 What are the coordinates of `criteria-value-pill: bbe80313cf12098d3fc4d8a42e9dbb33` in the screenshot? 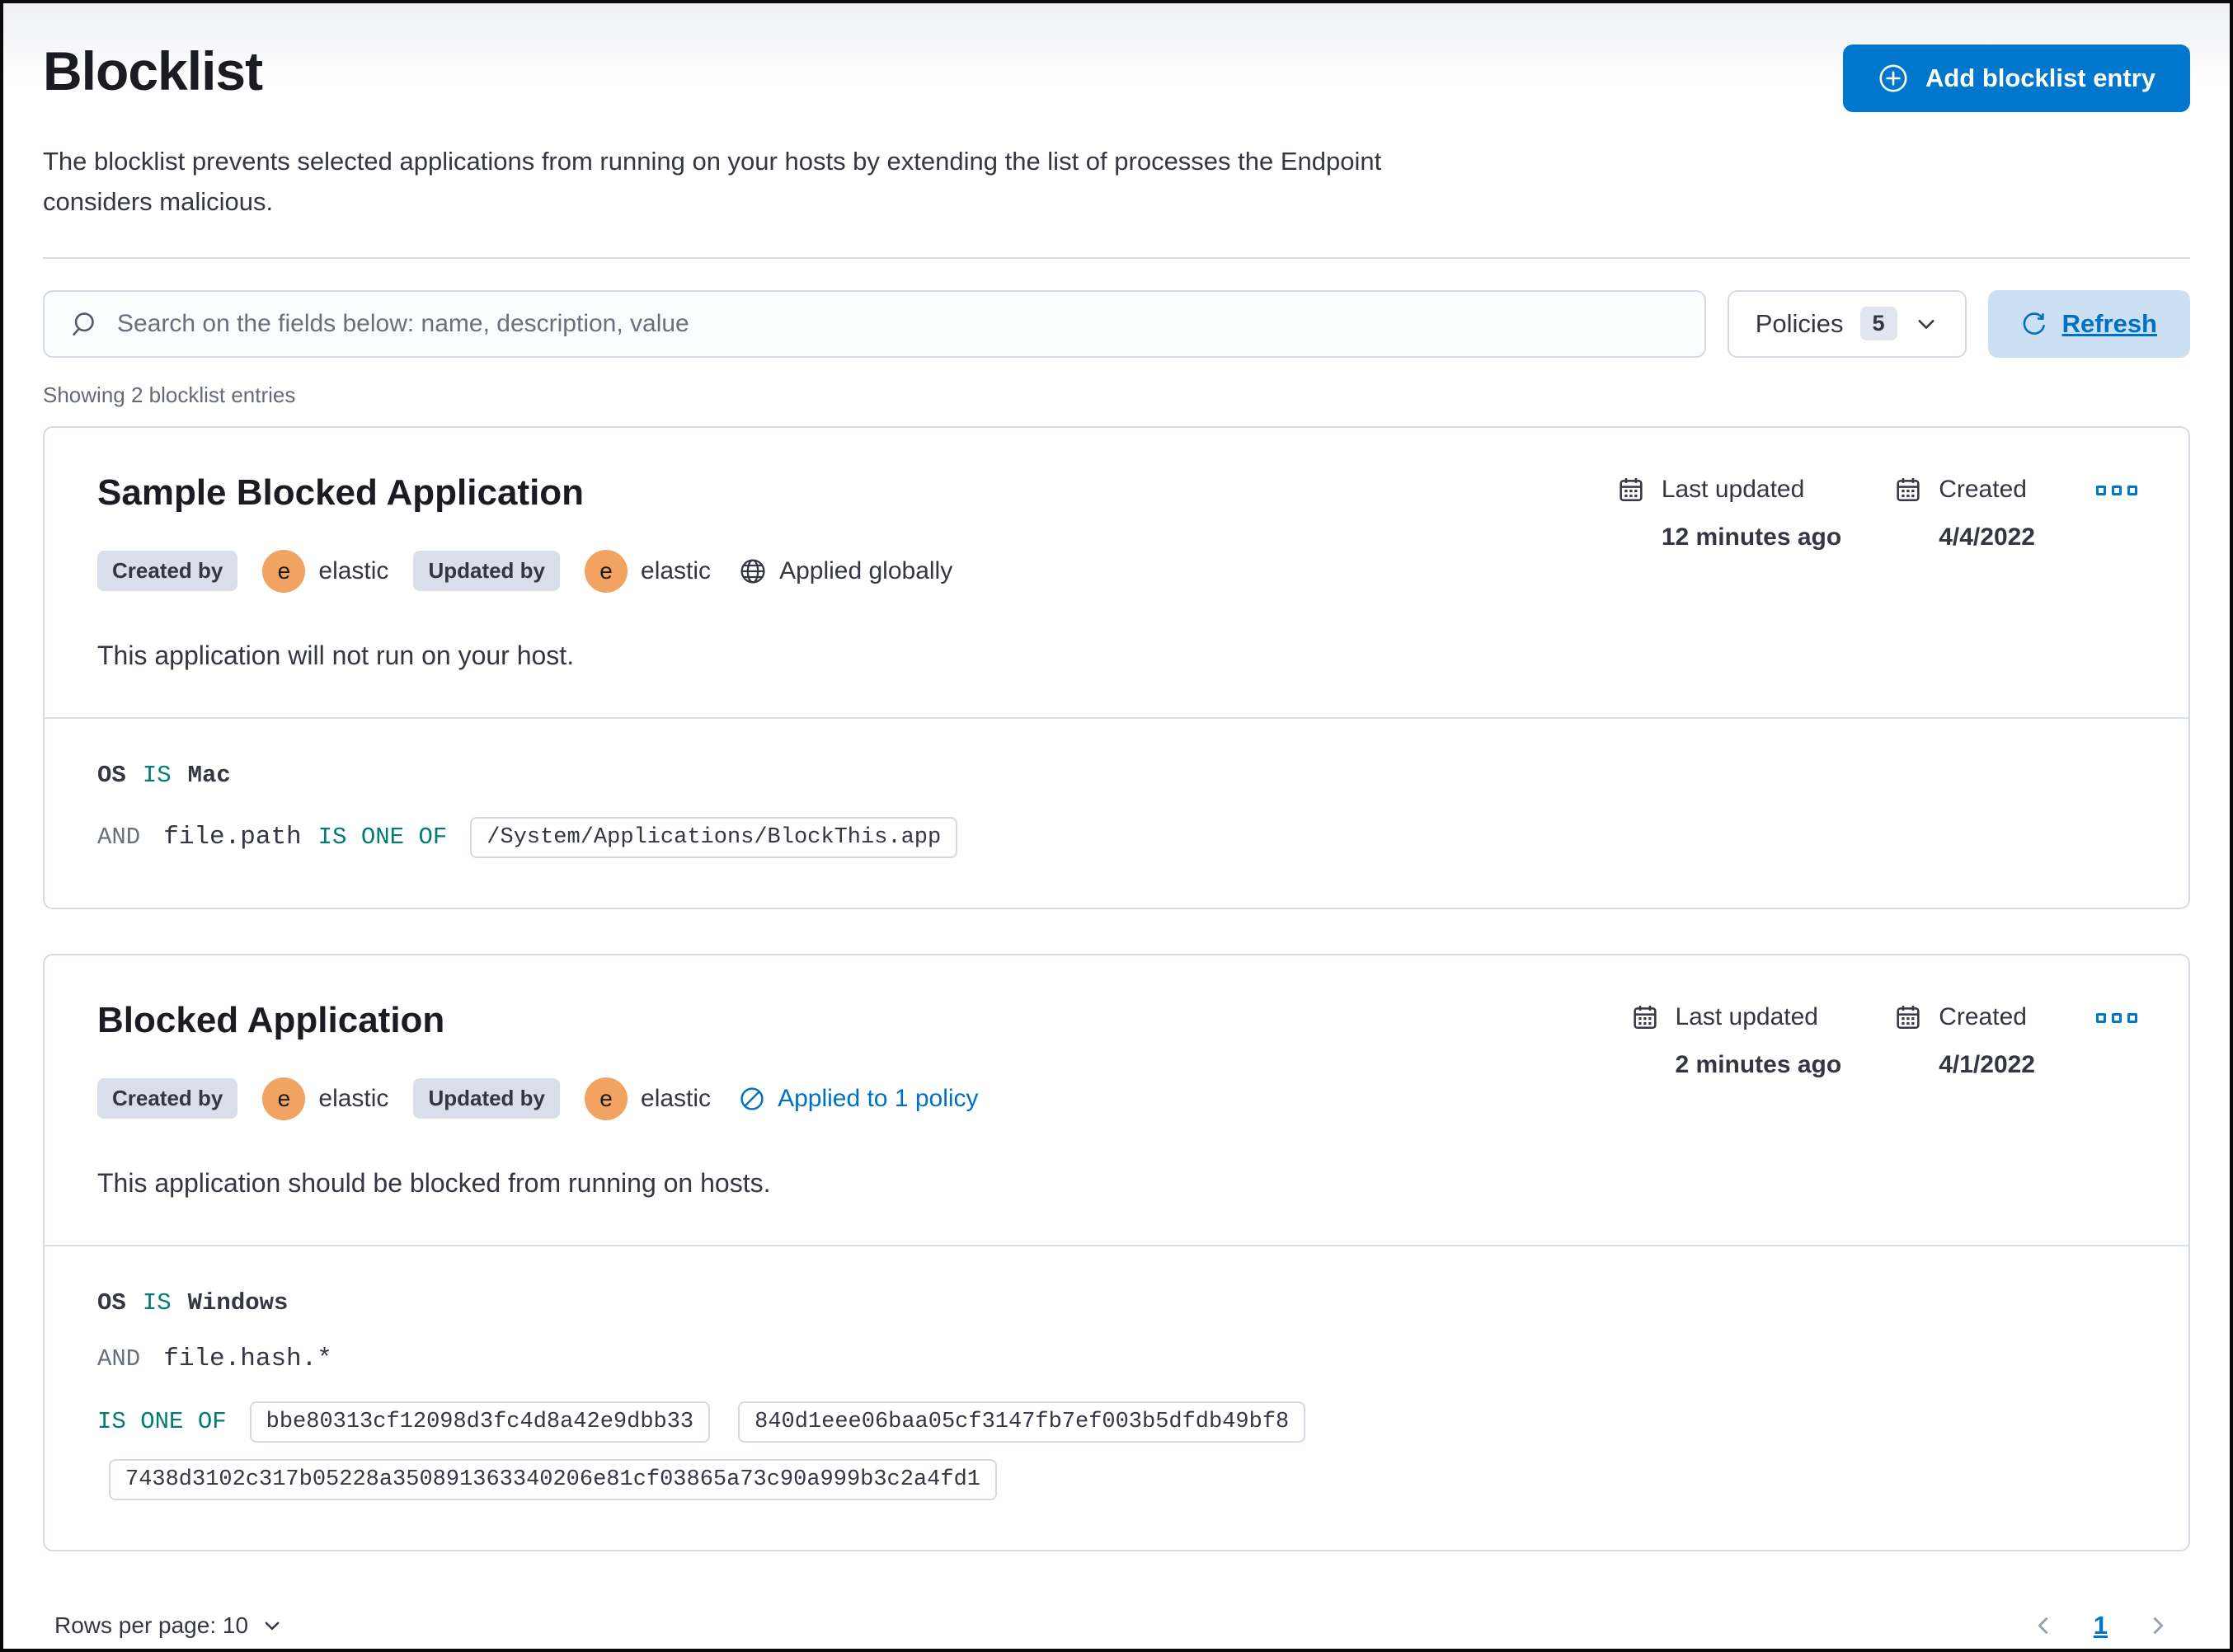 It's located at (480, 1422).